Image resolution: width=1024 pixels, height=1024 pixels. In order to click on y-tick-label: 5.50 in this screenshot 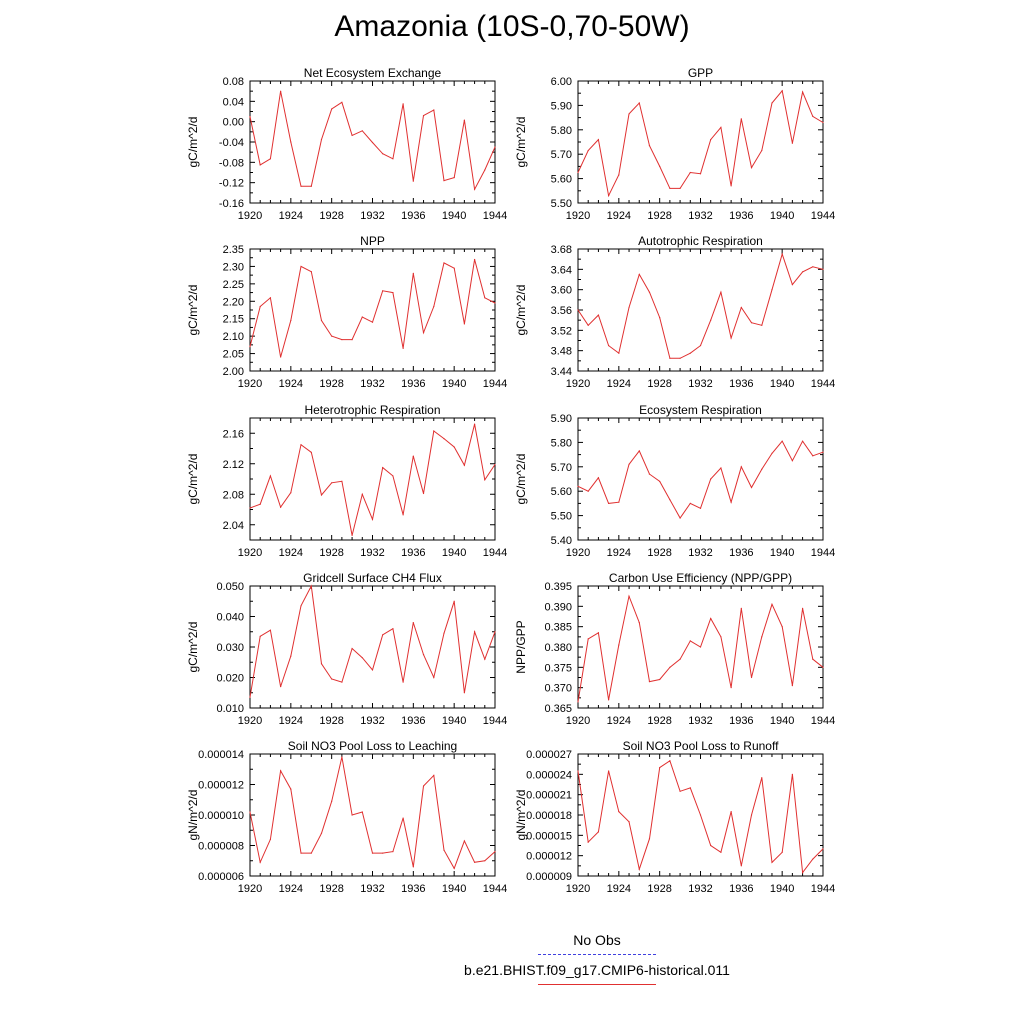, I will do `click(561, 204)`.